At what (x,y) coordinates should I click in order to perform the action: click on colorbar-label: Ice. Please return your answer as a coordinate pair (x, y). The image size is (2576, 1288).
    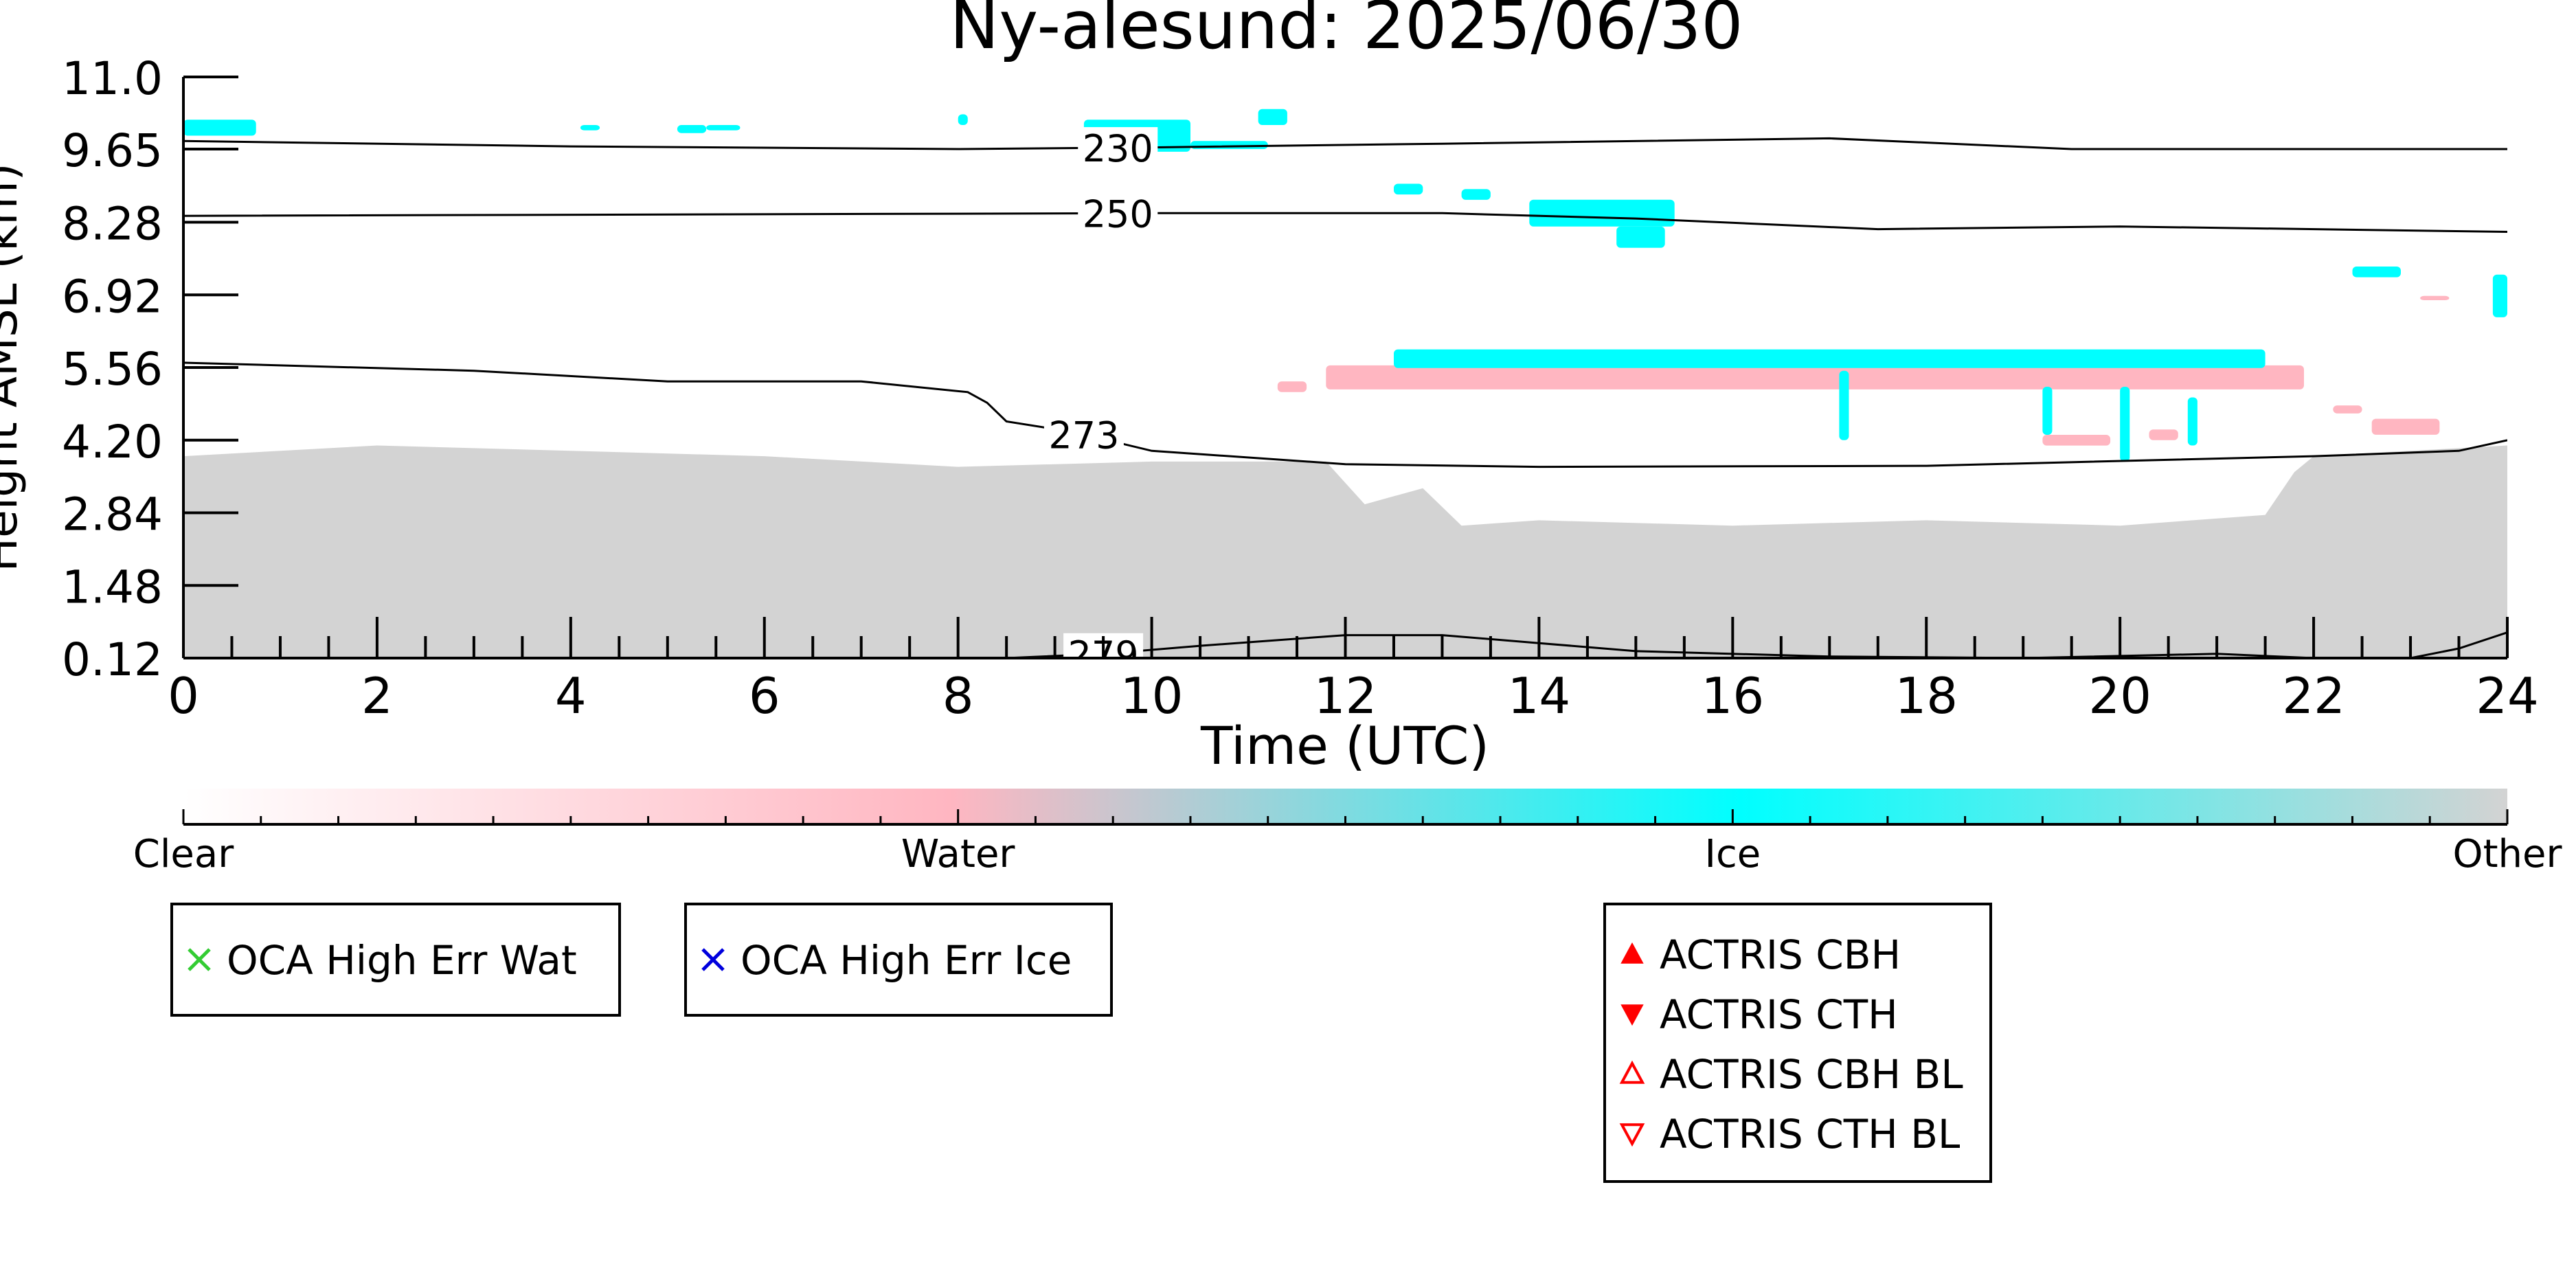
    Looking at the image, I should click on (1732, 854).